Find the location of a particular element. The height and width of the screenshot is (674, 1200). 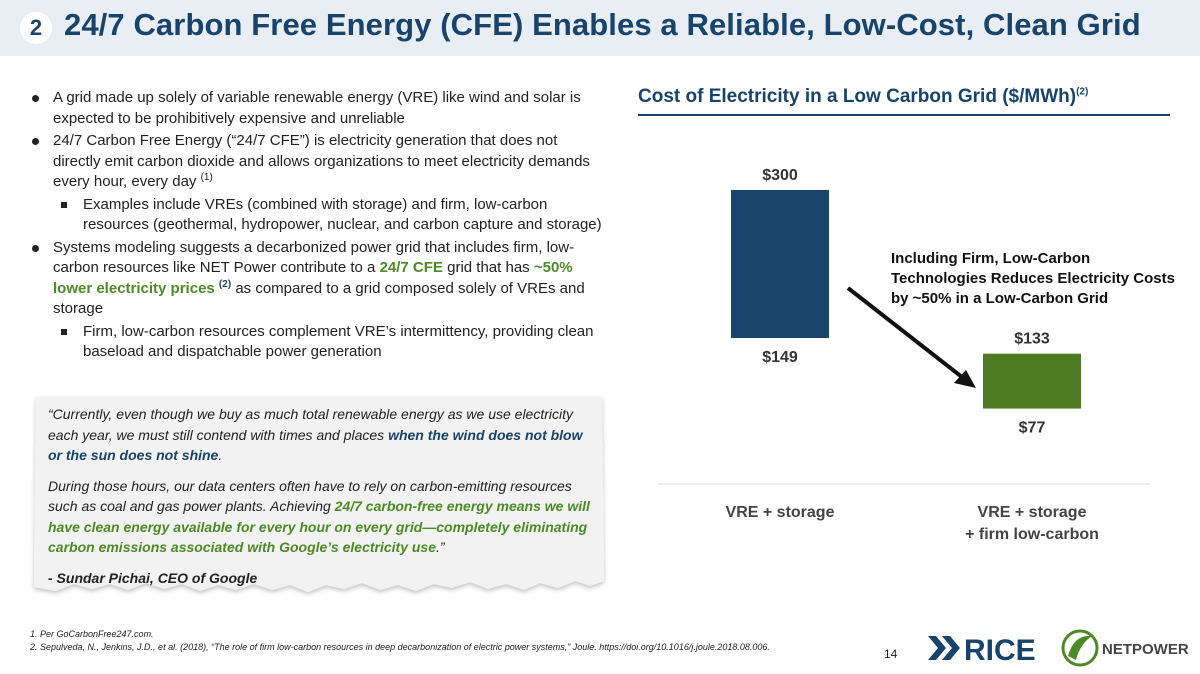

quote-attribution: - Sundar Pichai, CEO of Google is located at coordinates (153, 577).